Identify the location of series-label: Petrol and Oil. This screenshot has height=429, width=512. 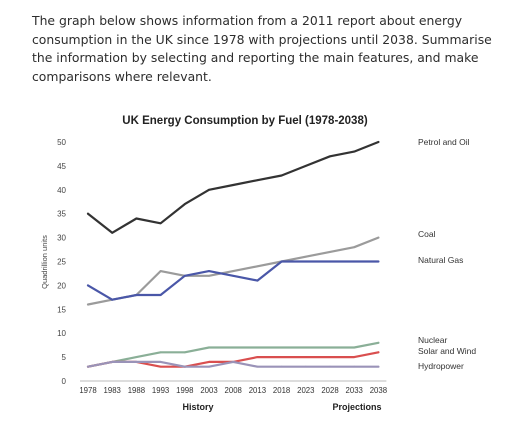
(444, 142).